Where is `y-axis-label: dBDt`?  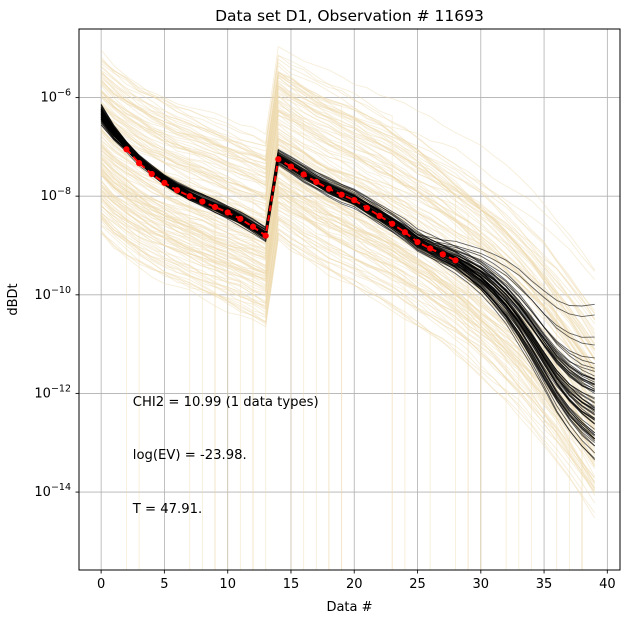
y-axis-label: dBDt is located at coordinates (13, 299).